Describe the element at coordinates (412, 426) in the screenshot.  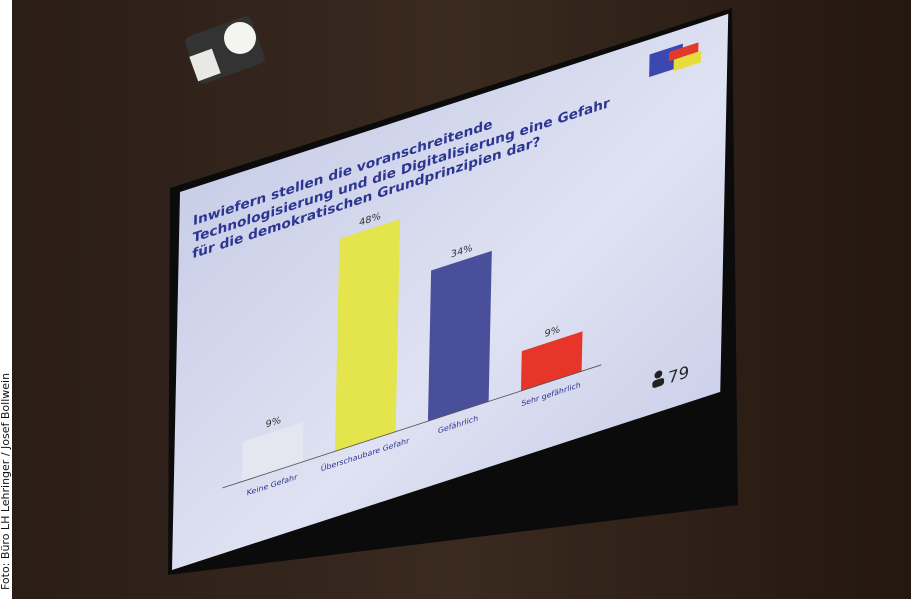
I see `baseline` at that location.